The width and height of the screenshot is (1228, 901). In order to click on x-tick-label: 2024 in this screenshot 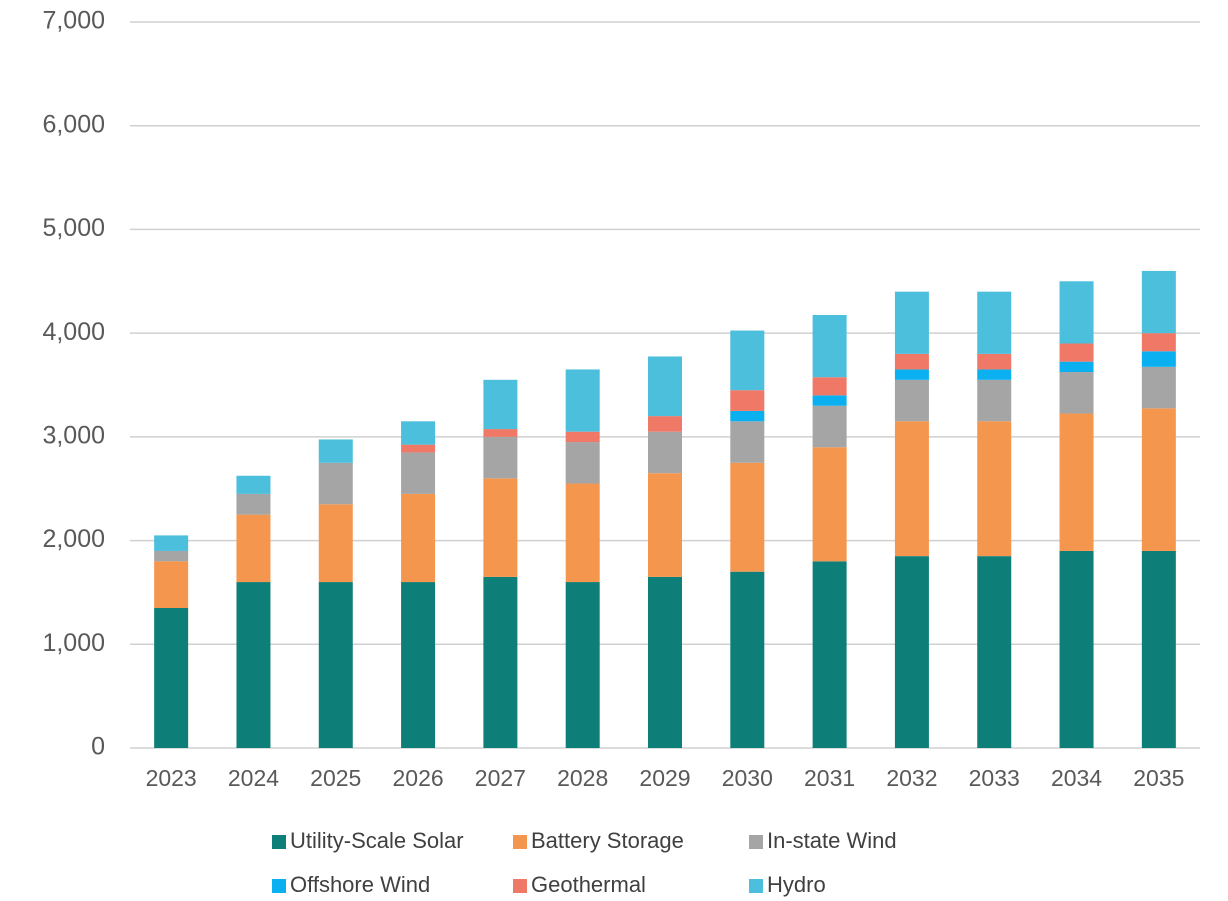, I will do `click(253, 778)`.